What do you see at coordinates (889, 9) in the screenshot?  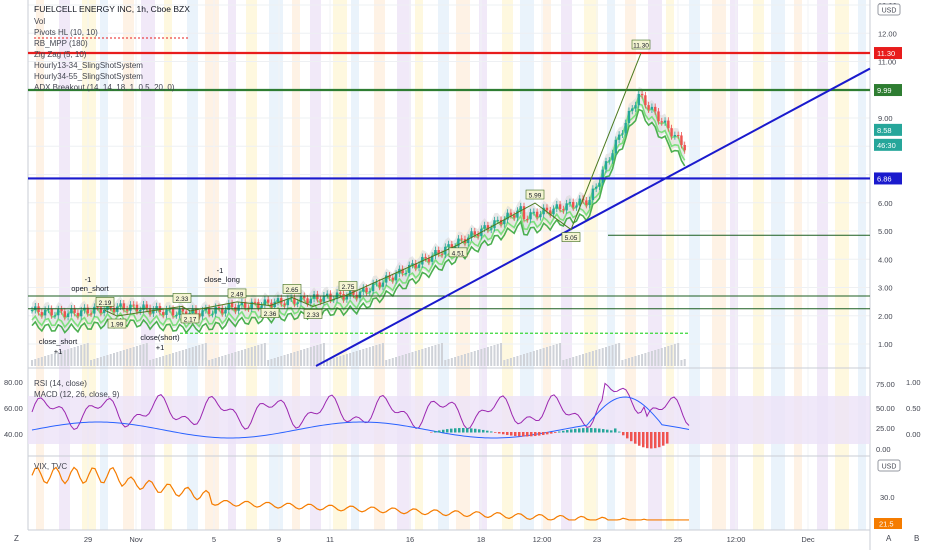 I see `currency-badge` at bounding box center [889, 9].